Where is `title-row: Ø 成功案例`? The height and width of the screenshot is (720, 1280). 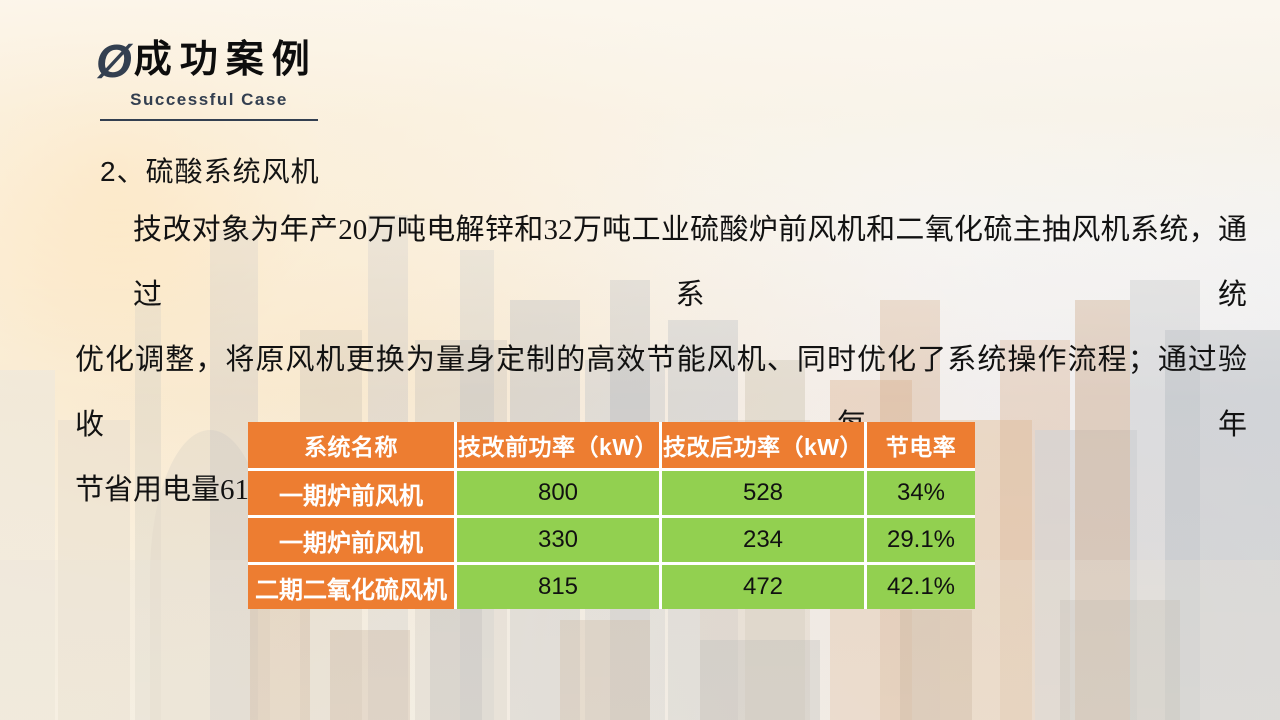 title-row: Ø 成功案例 is located at coordinates (207, 61).